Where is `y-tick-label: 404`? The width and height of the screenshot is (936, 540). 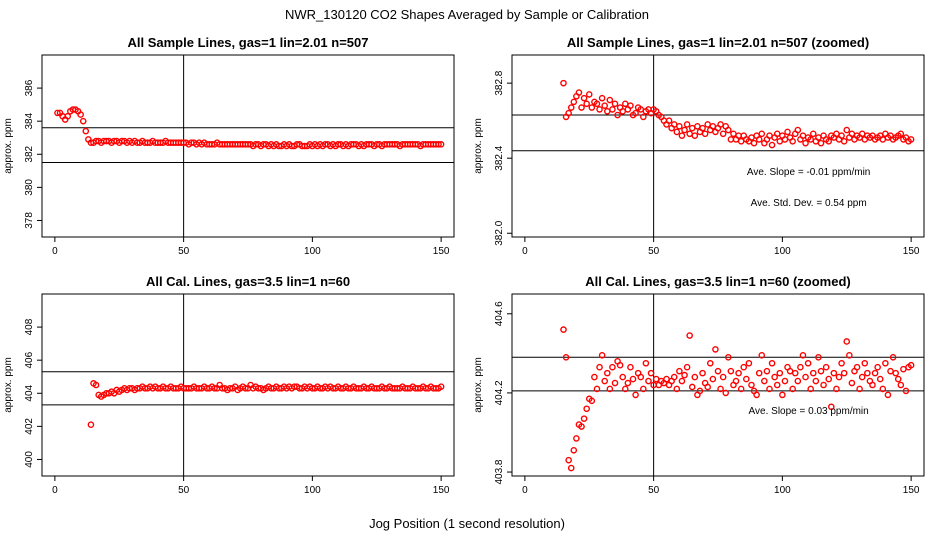
y-tick-label: 404 is located at coordinates (29, 392).